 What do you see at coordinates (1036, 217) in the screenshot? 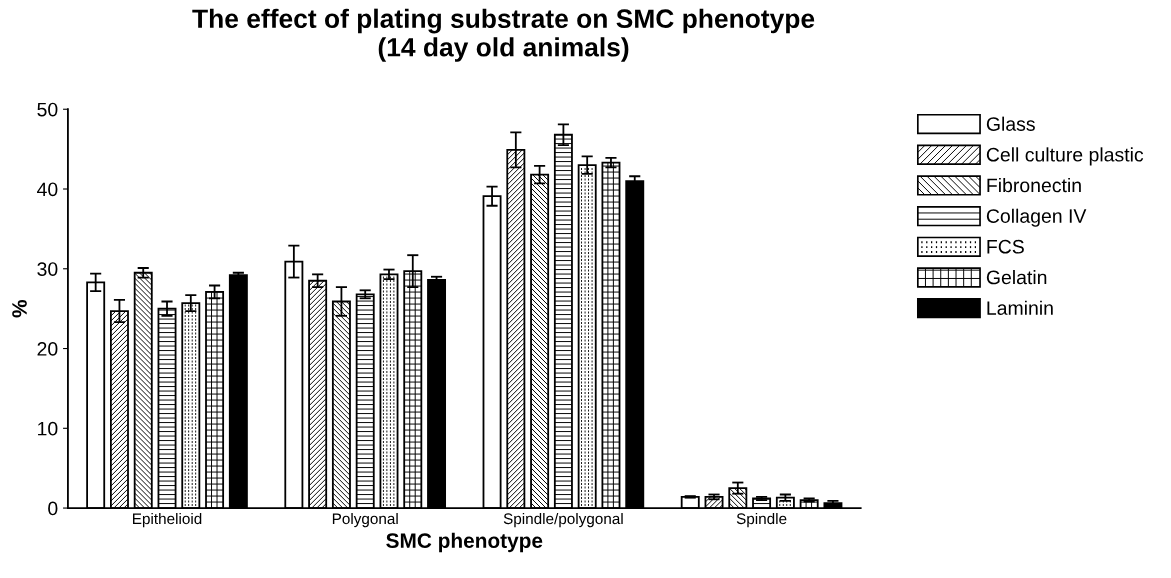
I see `legend-label: Collagen IV` at bounding box center [1036, 217].